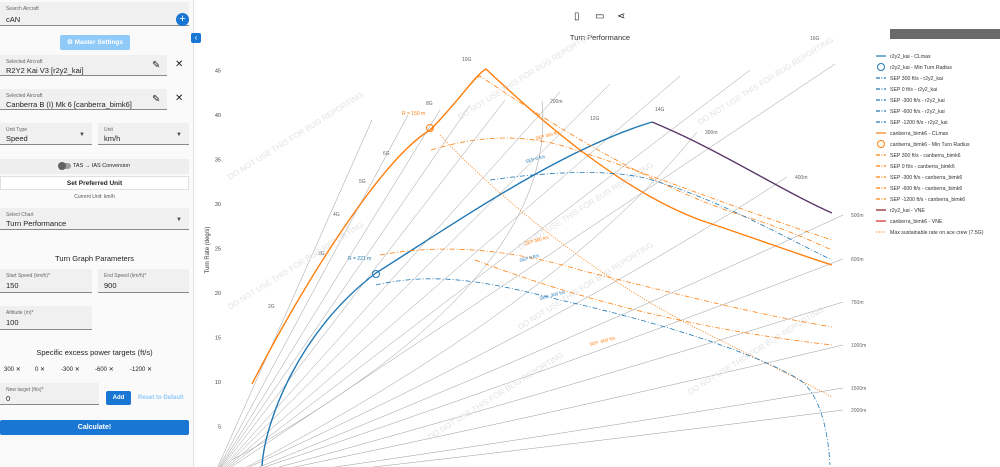  What do you see at coordinates (94, 183) in the screenshot?
I see `set-preferred-unit-button: Set Preferred Unit` at bounding box center [94, 183].